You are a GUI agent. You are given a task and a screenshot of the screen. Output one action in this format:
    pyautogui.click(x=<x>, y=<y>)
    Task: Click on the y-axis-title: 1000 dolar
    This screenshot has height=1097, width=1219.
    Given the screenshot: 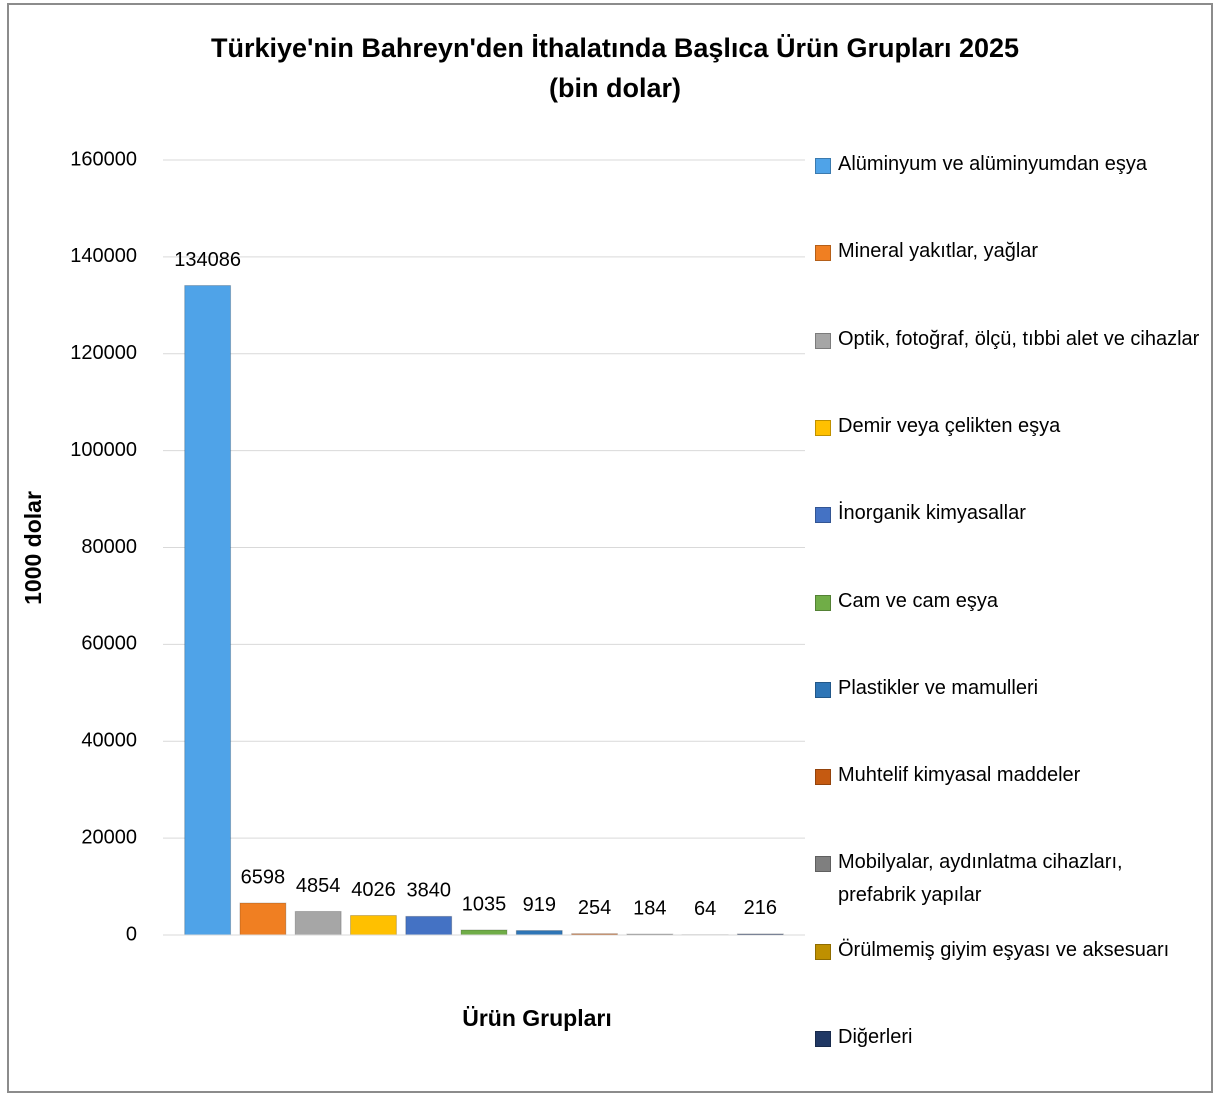 What is the action you would take?
    pyautogui.click(x=33, y=548)
    